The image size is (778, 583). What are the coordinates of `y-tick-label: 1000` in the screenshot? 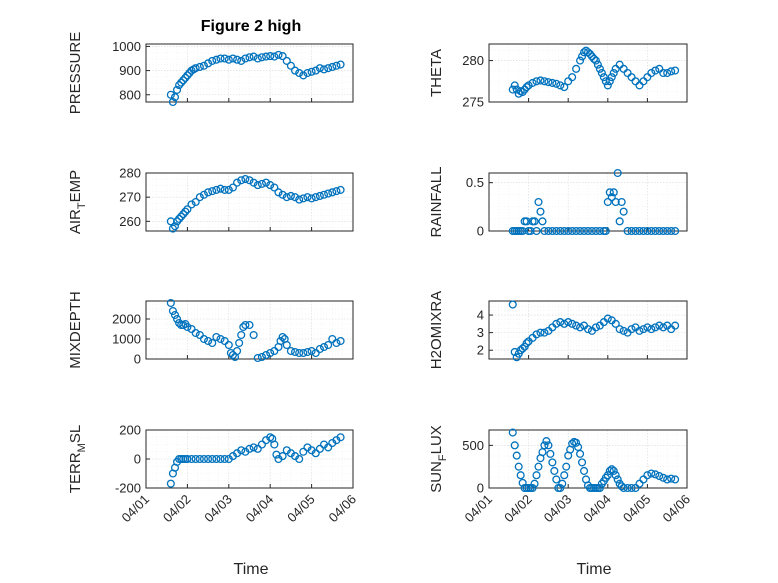 It's located at (126, 339).